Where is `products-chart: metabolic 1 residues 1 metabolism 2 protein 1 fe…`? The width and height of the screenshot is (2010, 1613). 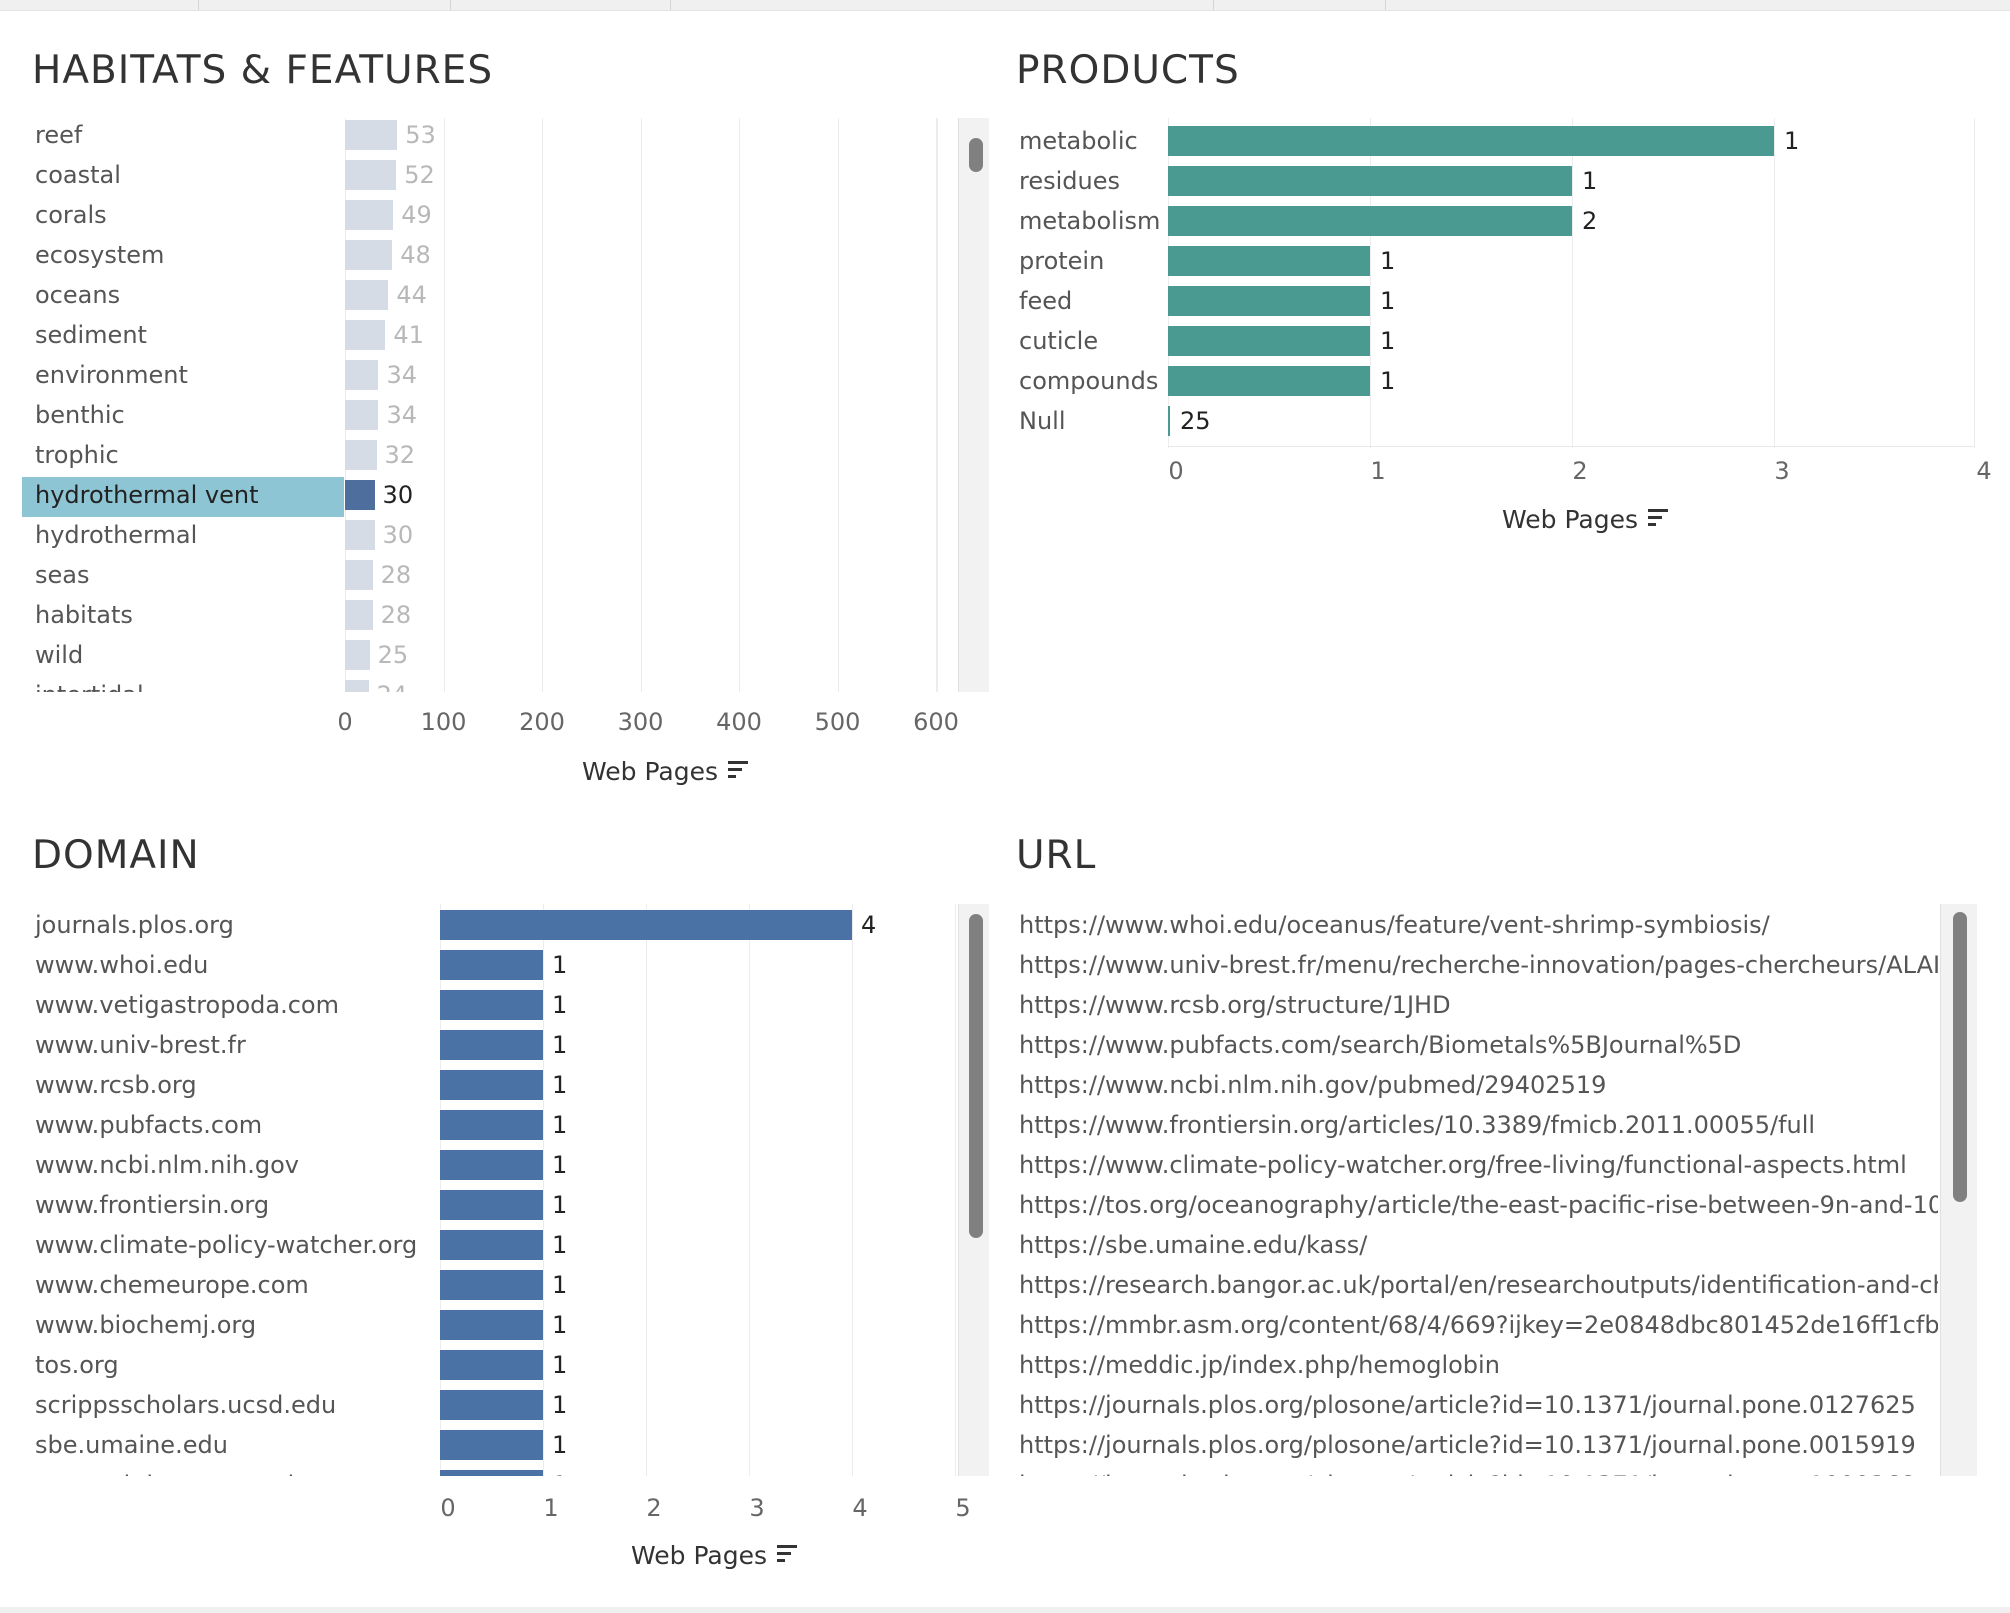
products-chart: metabolic 1 residues 1 metabolism 2 protein 1 fe… is located at coordinates (1496, 283).